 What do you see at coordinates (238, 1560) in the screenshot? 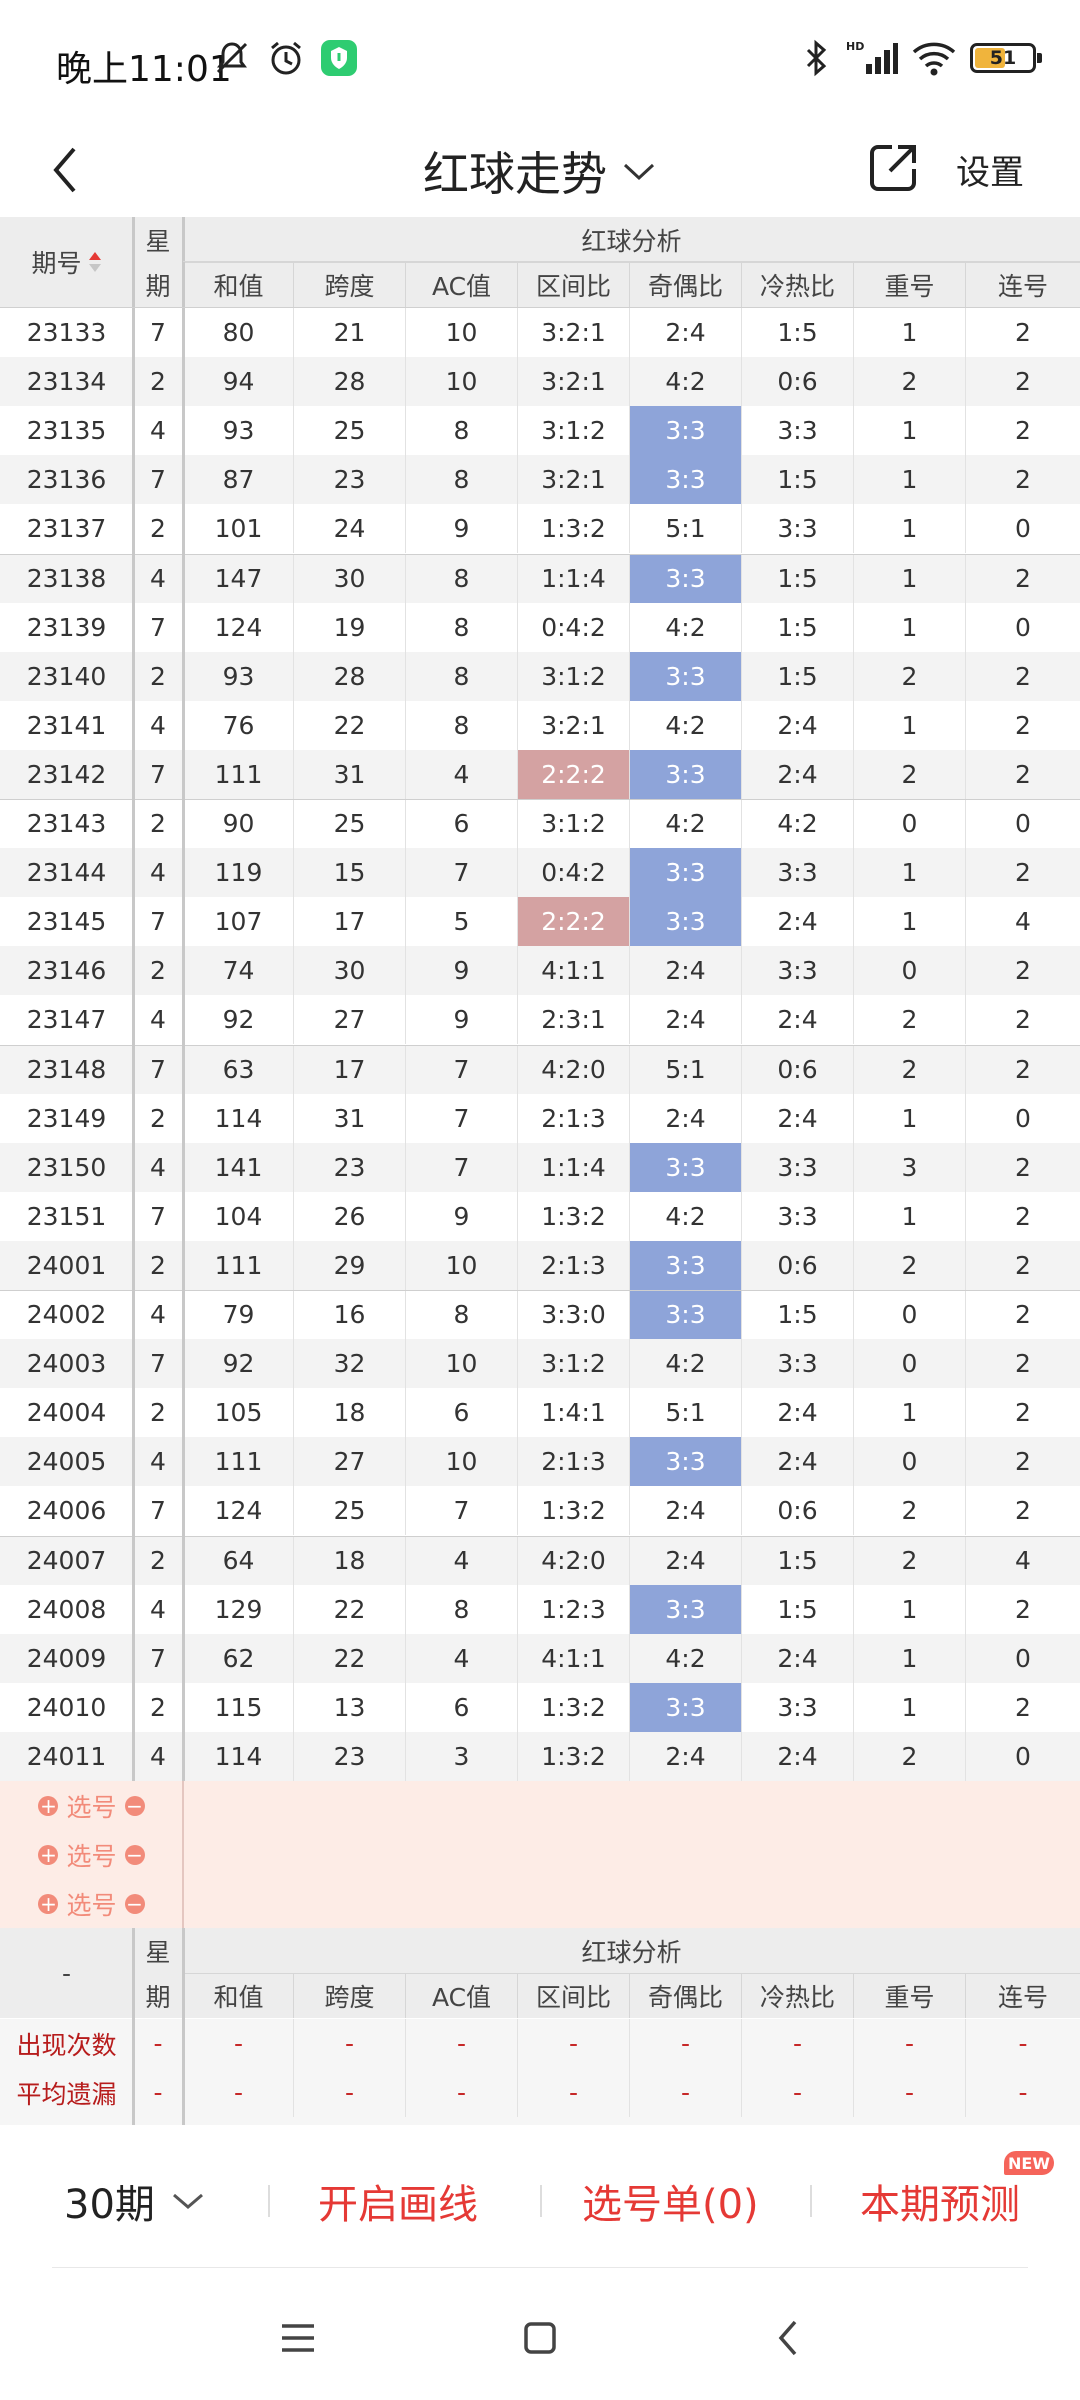
I see `value-cell: 64` at bounding box center [238, 1560].